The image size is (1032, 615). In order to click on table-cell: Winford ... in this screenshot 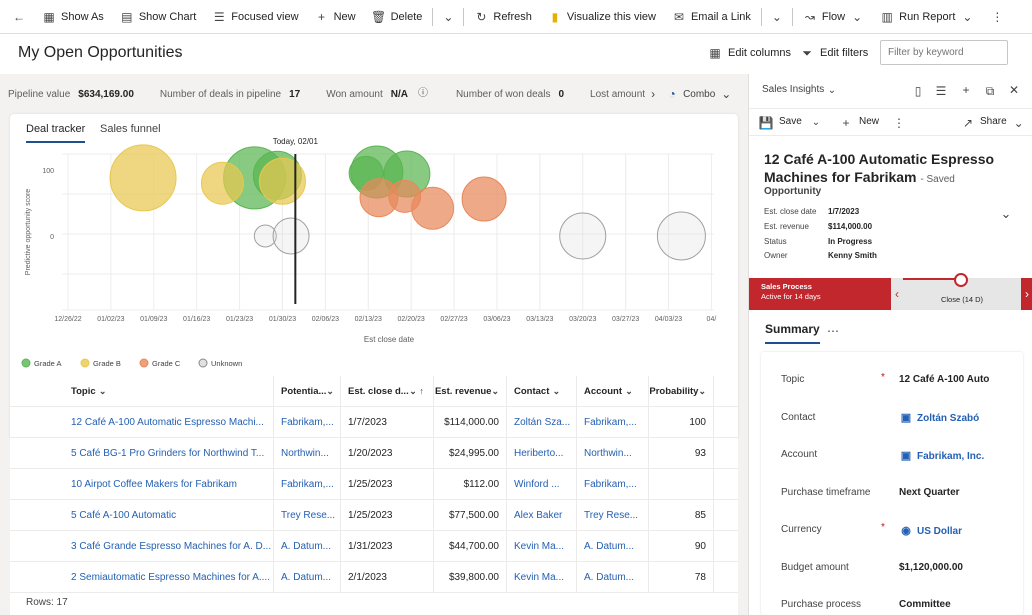, I will do `click(542, 484)`.